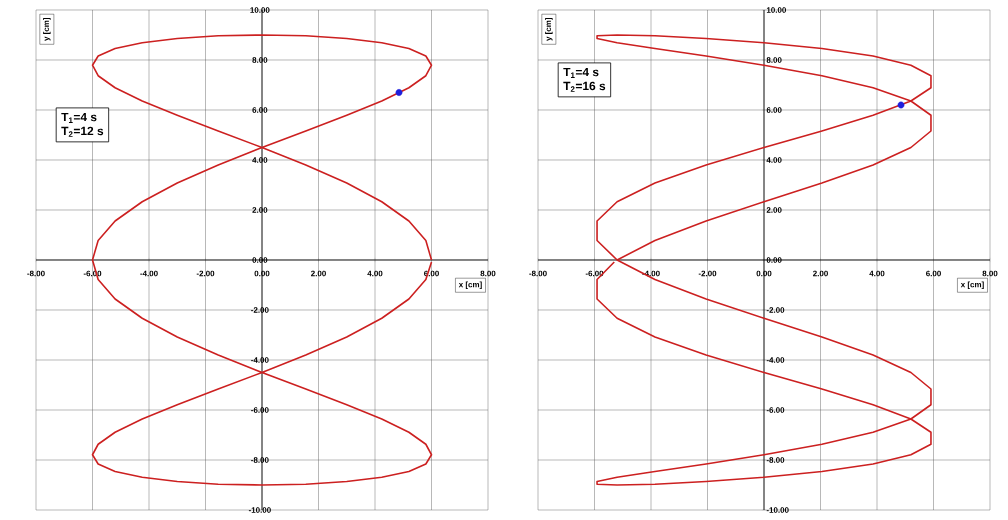 The image size is (1008, 520). What do you see at coordinates (584, 86) in the screenshot?
I see `annotation: T$_{2}$=16 s` at bounding box center [584, 86].